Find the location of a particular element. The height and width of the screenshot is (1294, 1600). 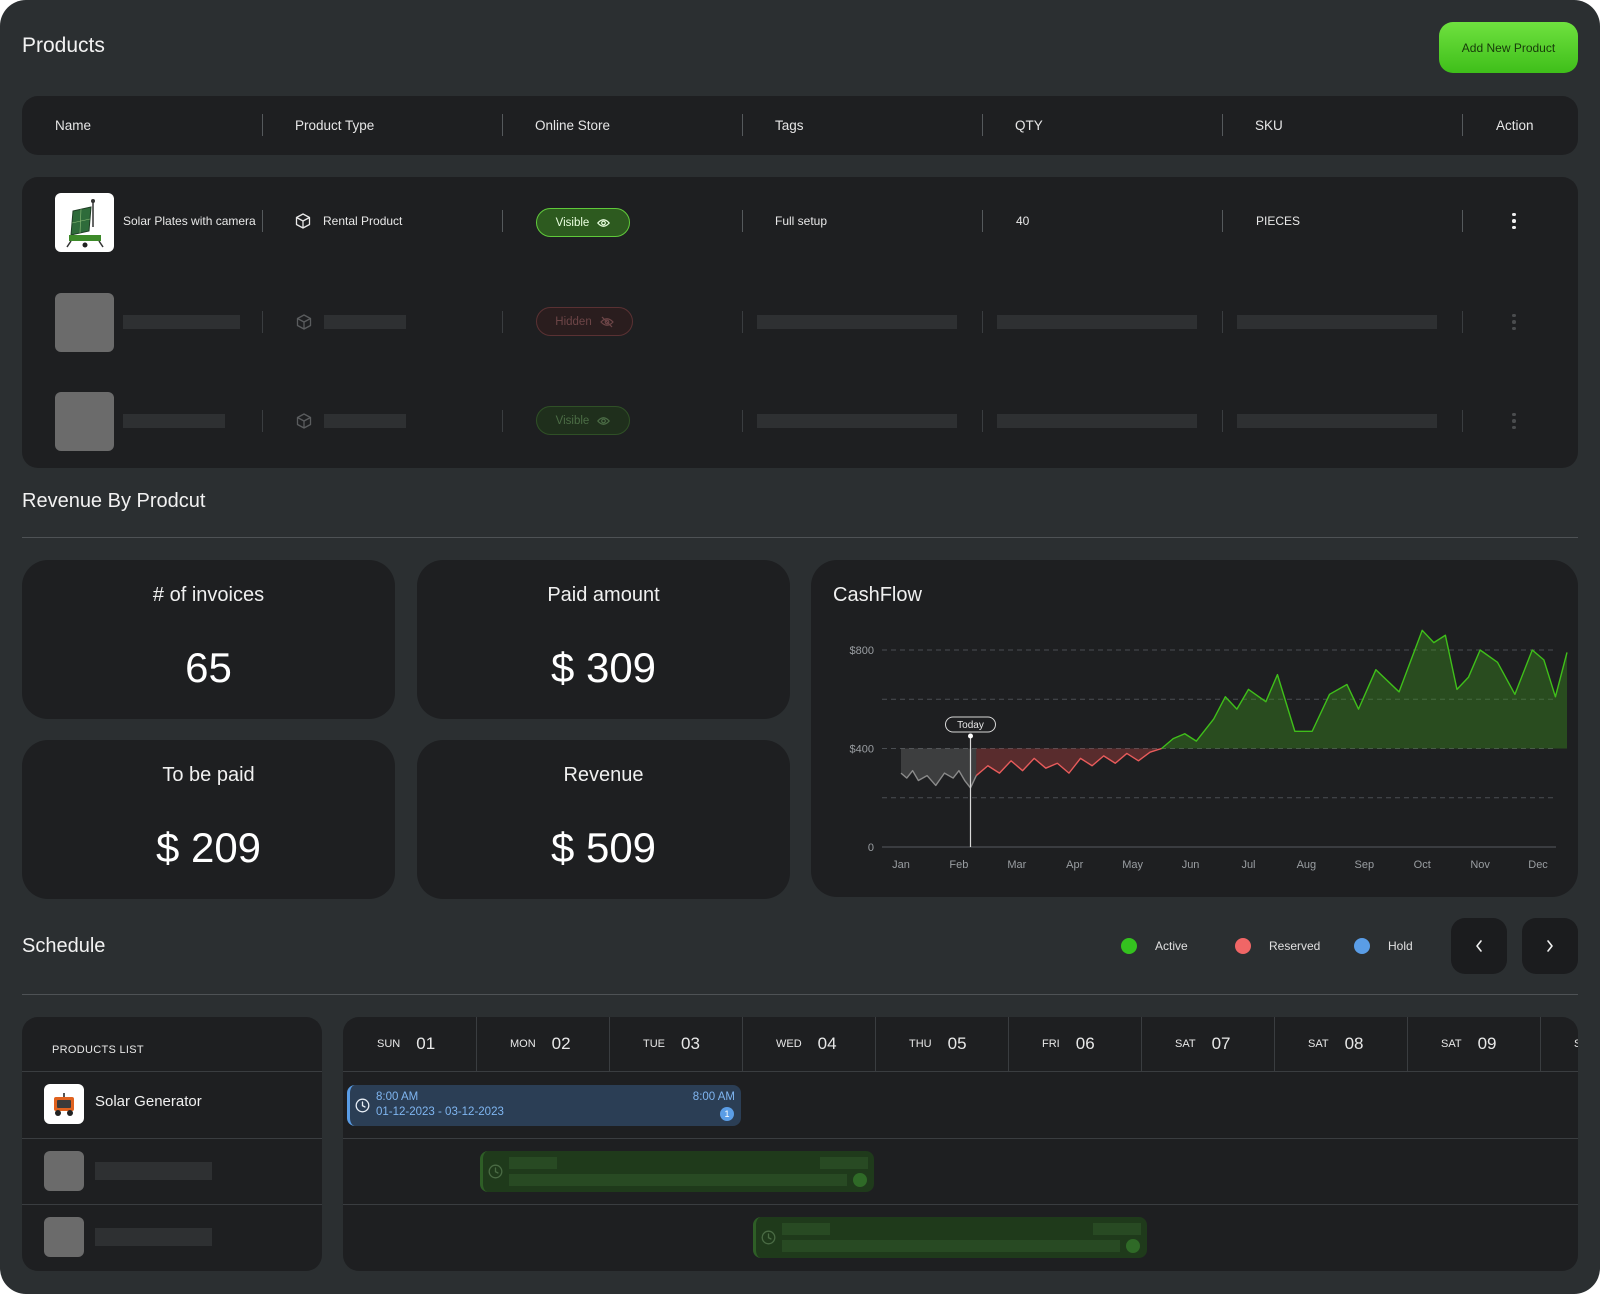

series-reserved-line is located at coordinates (1068, 762).